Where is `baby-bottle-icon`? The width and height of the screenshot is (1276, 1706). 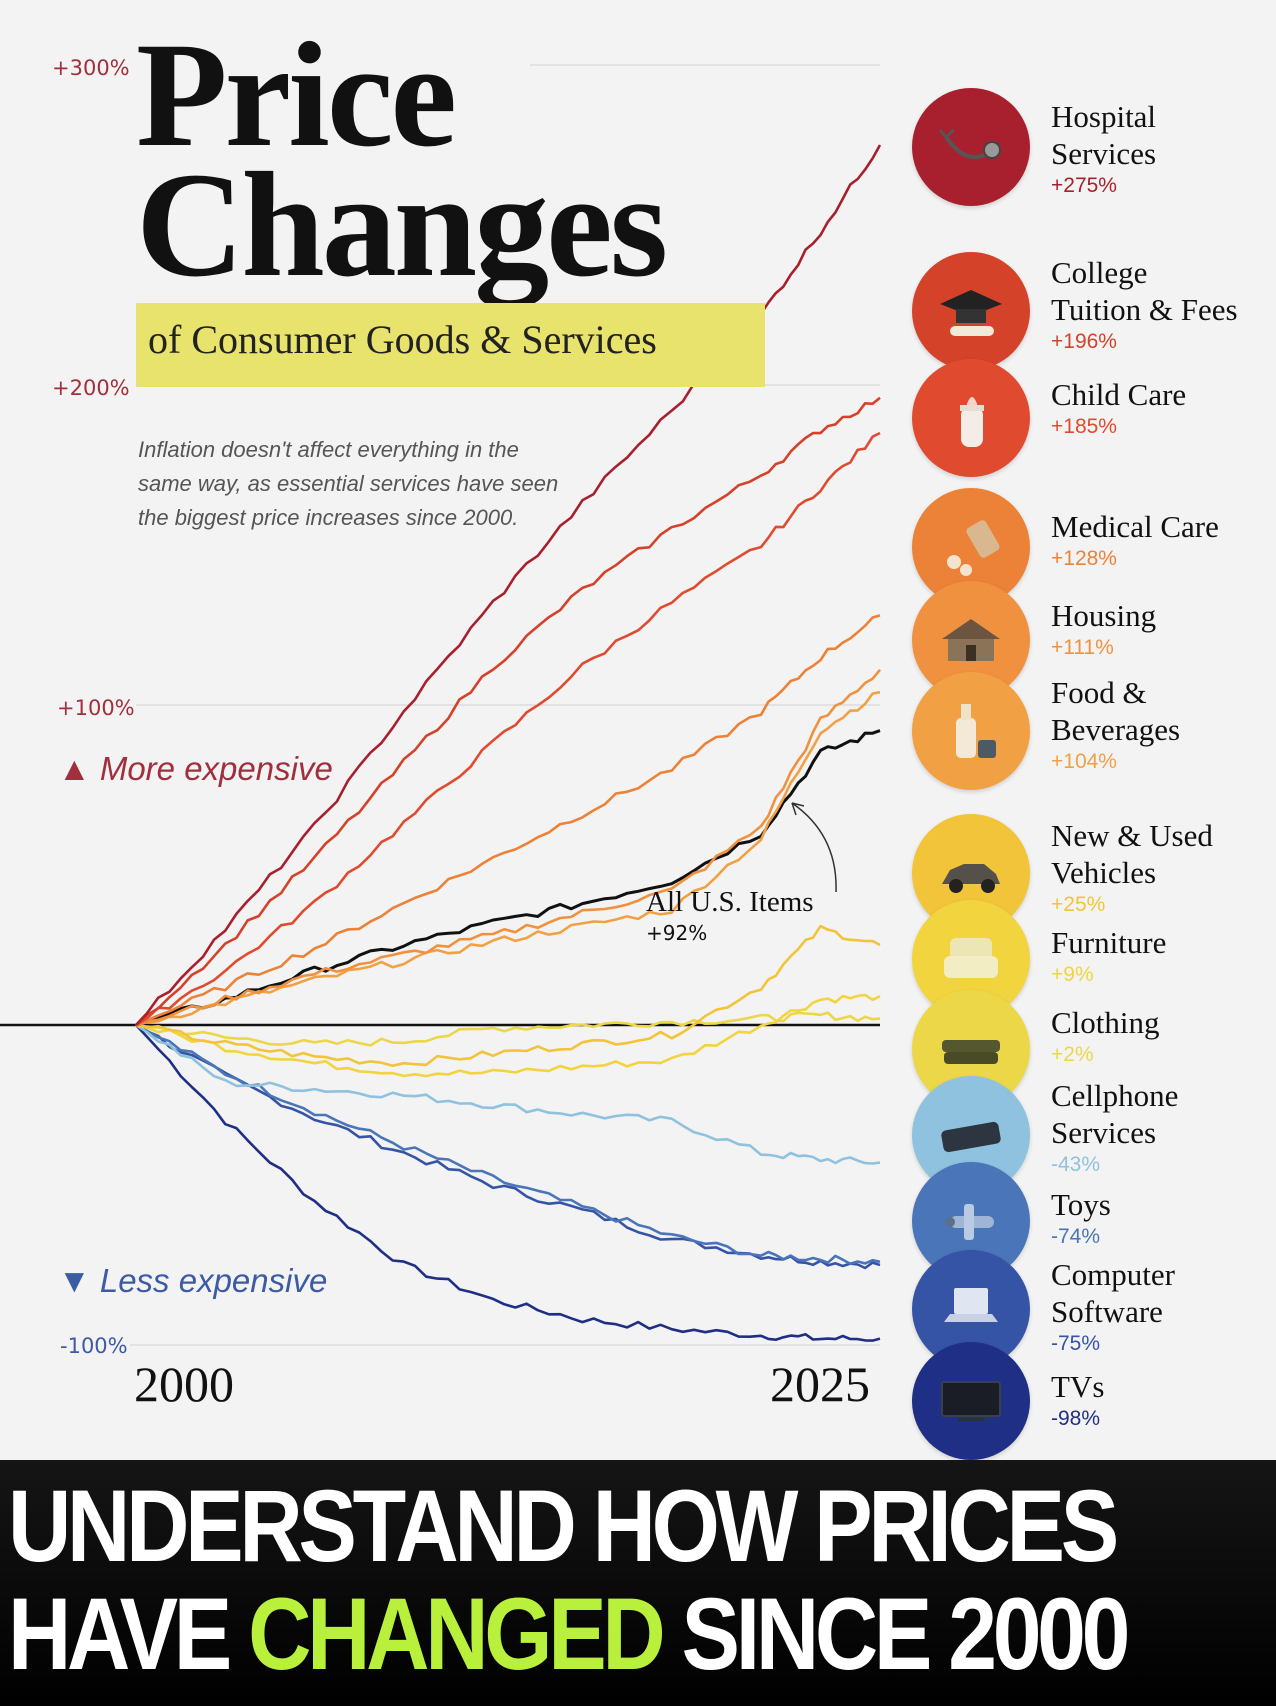
baby-bottle-icon is located at coordinates (971, 418).